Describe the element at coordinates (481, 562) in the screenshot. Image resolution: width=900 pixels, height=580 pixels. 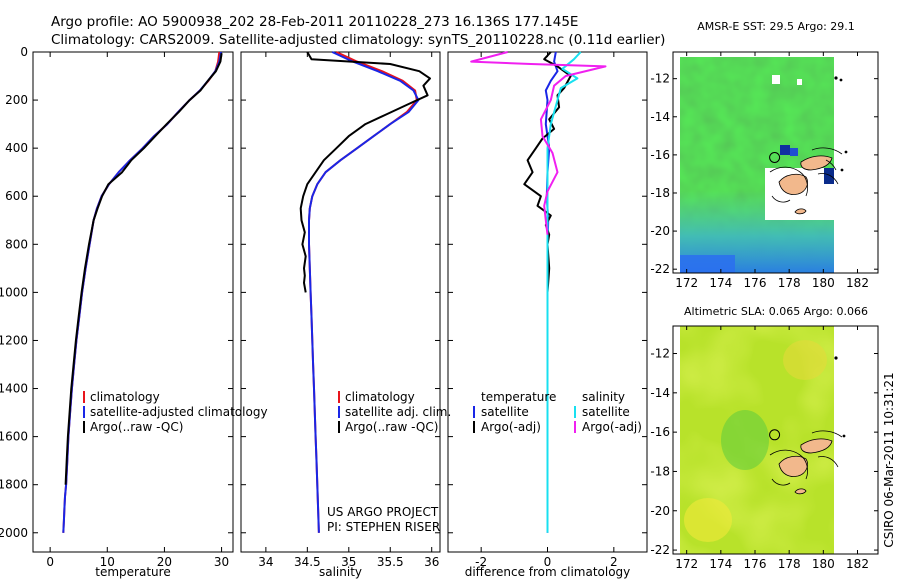
I see `x-tick-label: -2` at that location.